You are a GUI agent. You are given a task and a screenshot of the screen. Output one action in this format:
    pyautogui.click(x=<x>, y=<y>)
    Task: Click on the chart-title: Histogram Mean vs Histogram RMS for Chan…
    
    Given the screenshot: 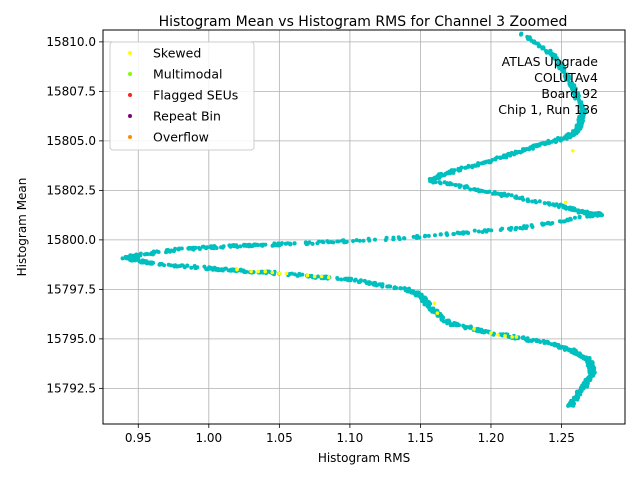 What is the action you would take?
    pyautogui.click(x=363, y=22)
    